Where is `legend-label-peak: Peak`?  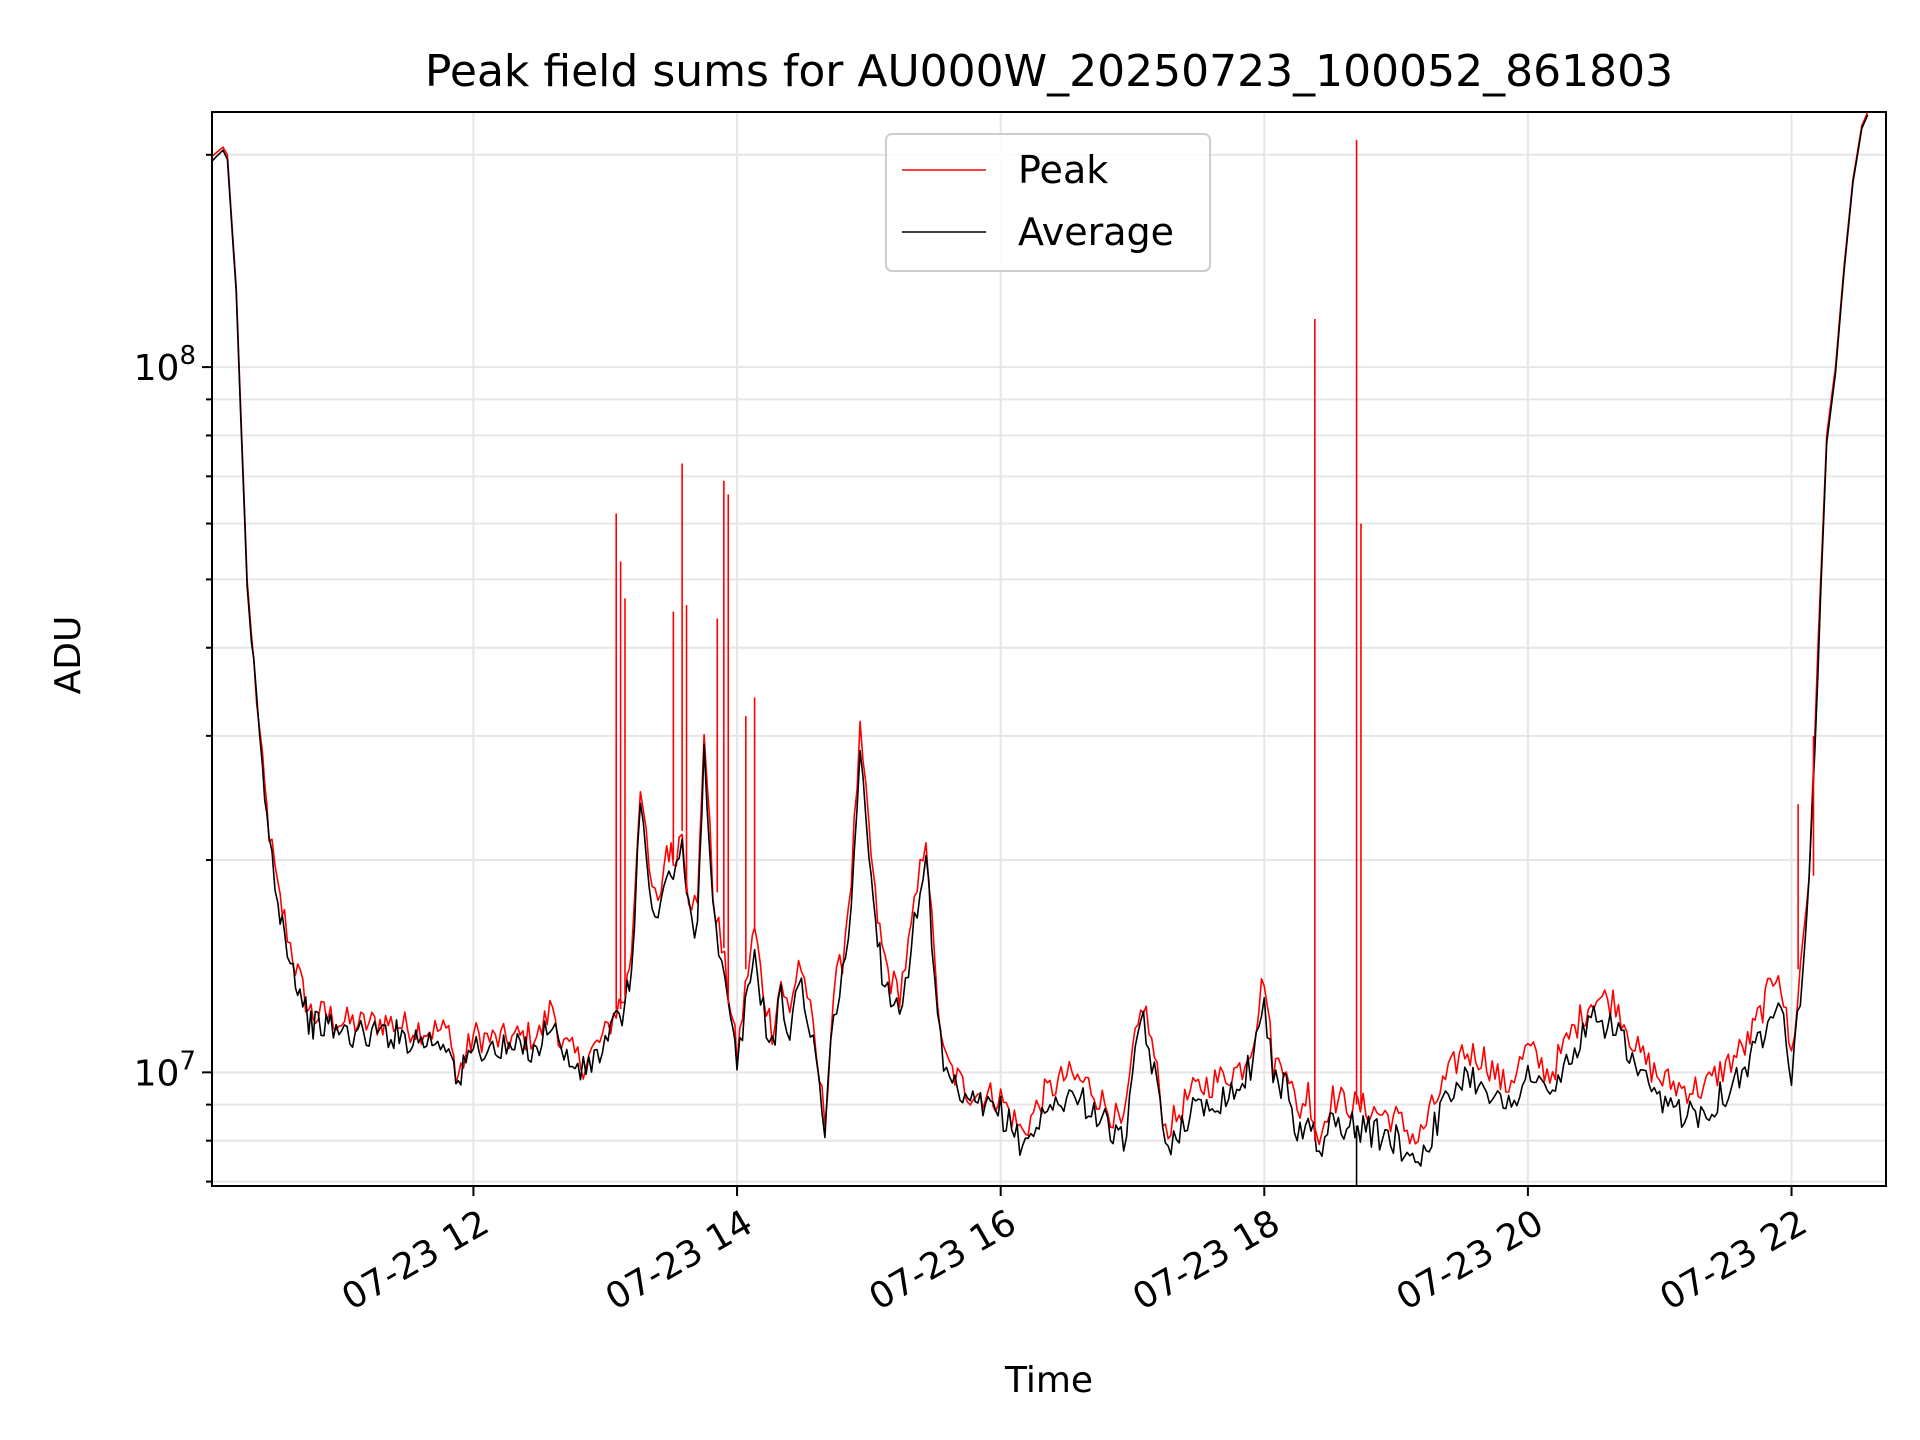
legend-label-peak: Peak is located at coordinates (1063, 170).